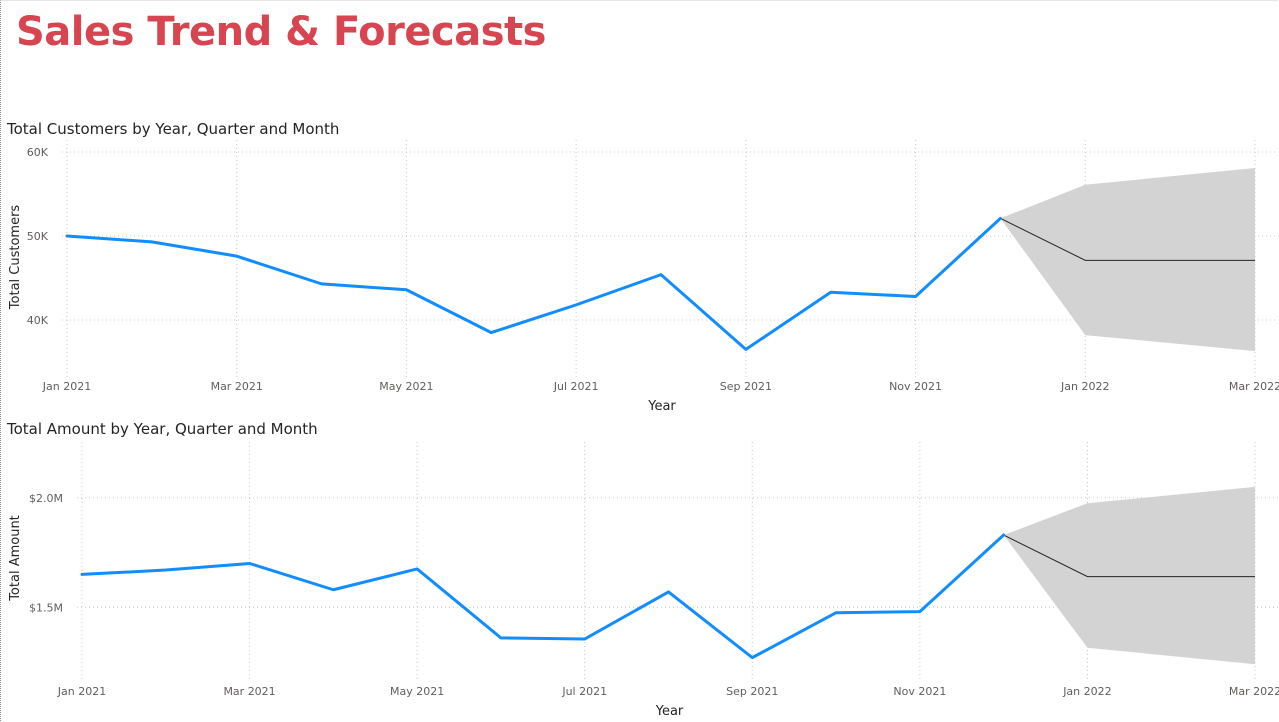 Image resolution: width=1279 pixels, height=722 pixels. I want to click on y-tick-label: 50K, so click(38, 236).